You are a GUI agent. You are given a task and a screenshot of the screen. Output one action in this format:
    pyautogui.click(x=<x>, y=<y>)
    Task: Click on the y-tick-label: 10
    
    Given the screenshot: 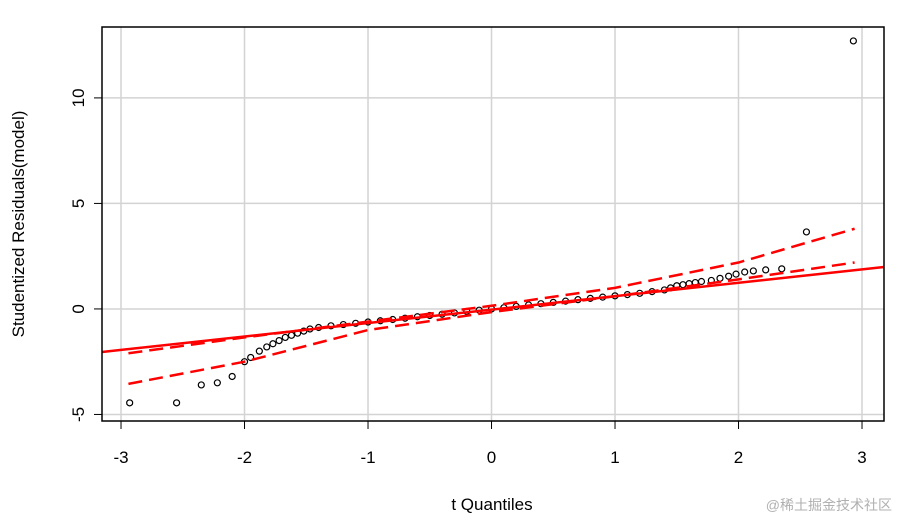 What is the action you would take?
    pyautogui.click(x=78, y=97)
    